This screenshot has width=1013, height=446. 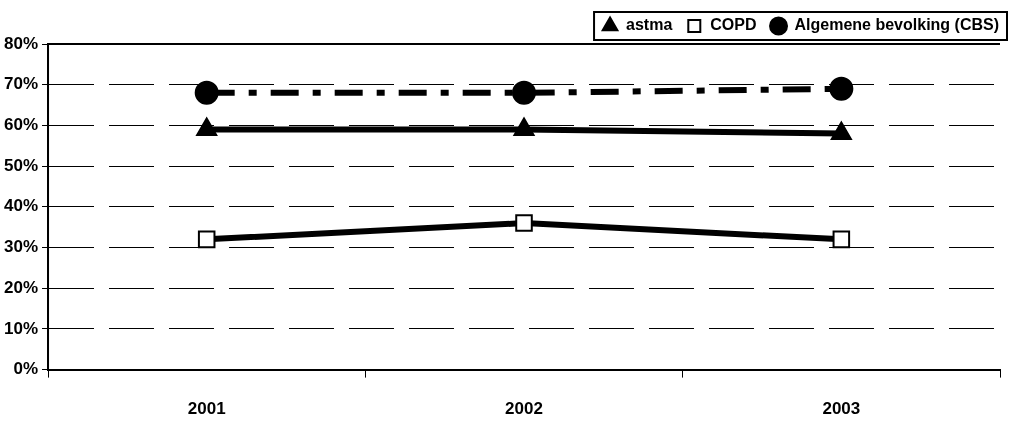 What do you see at coordinates (21, 43) in the screenshot?
I see `y-tick-label: 80%` at bounding box center [21, 43].